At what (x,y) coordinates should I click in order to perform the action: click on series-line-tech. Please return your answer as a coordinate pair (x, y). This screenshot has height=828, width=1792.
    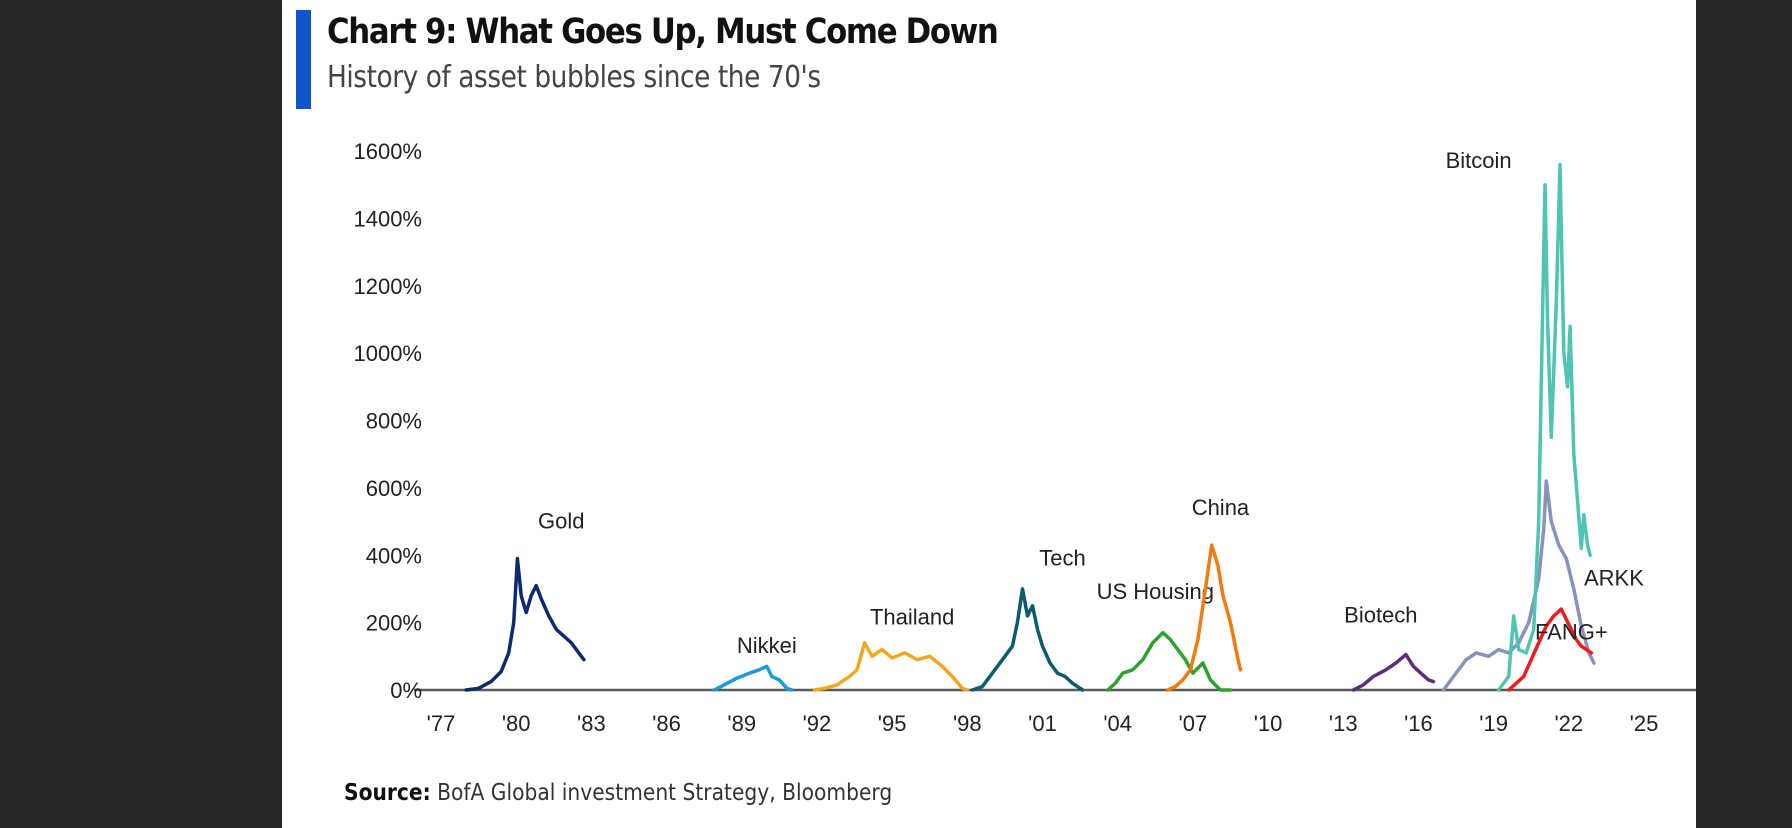
    Looking at the image, I should click on (1027, 639).